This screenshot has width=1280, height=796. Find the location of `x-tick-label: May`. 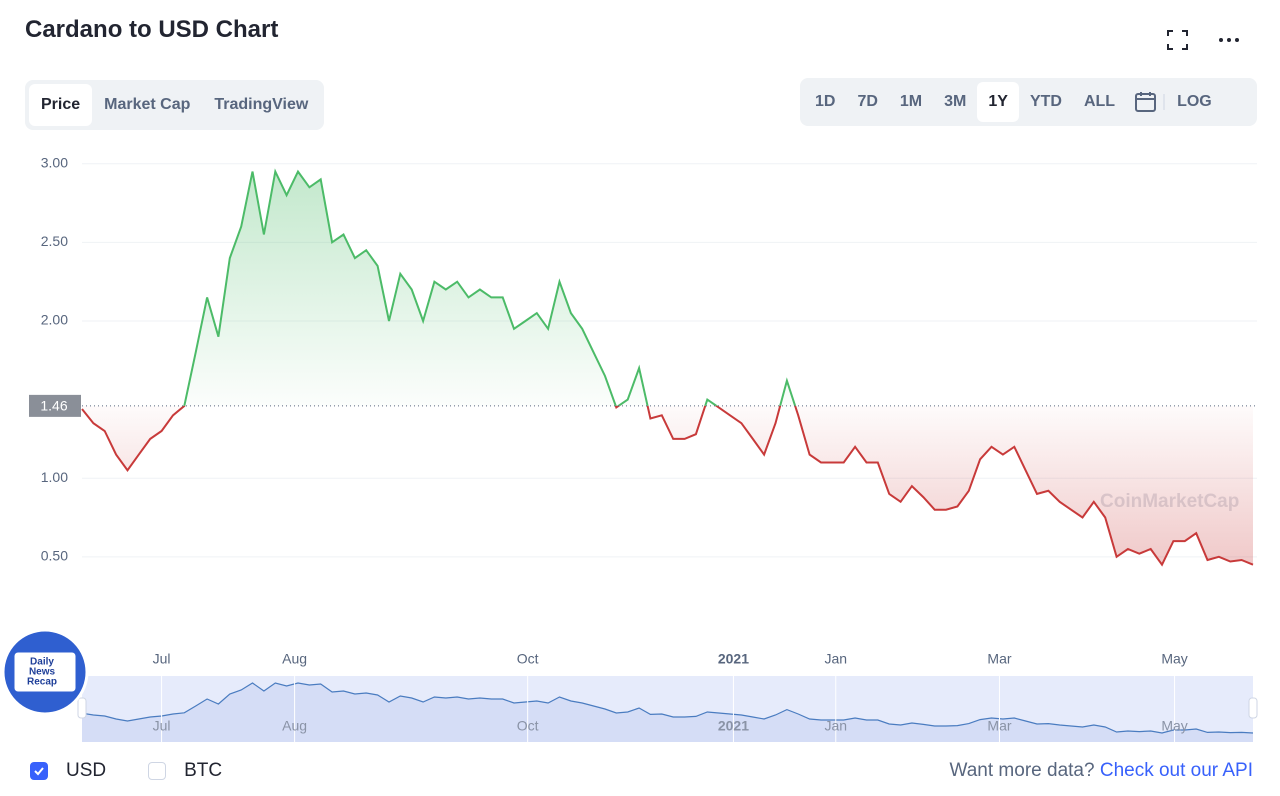

x-tick-label: May is located at coordinates (1174, 659).